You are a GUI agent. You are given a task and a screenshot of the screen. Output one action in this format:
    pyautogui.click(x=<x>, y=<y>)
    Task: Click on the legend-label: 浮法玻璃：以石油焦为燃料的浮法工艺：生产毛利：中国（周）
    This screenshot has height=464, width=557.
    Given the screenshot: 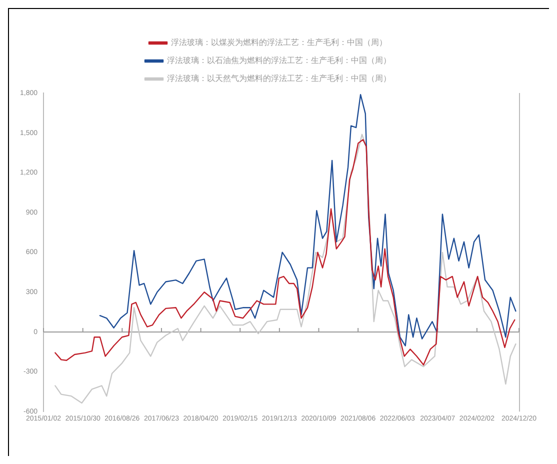 What is the action you would take?
    pyautogui.click(x=279, y=61)
    